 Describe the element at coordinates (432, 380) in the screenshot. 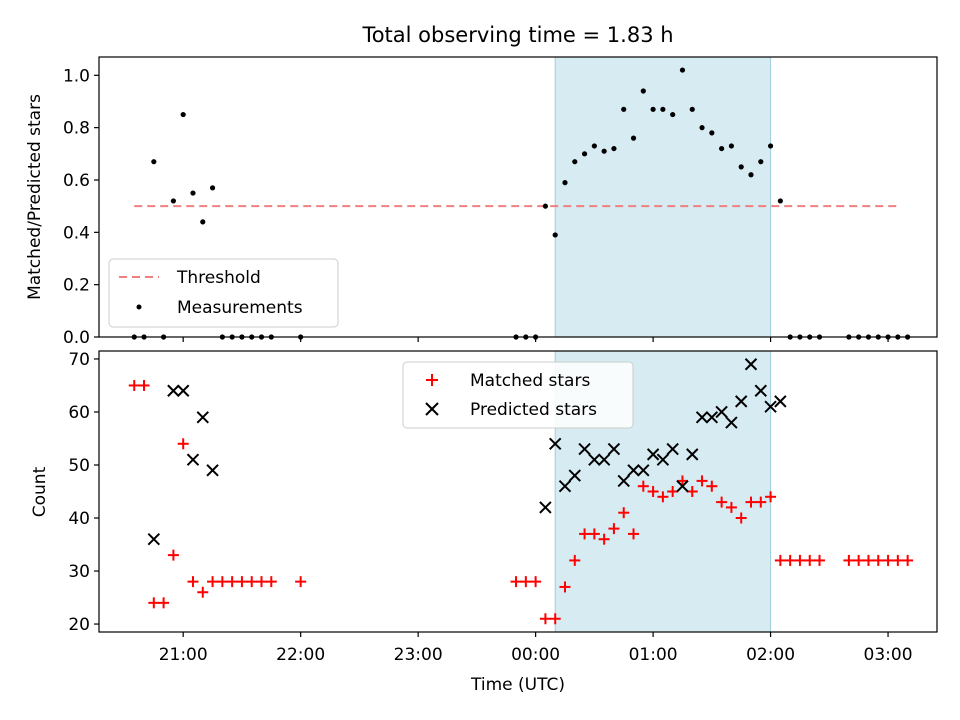

I see `legend-matched-swatch` at that location.